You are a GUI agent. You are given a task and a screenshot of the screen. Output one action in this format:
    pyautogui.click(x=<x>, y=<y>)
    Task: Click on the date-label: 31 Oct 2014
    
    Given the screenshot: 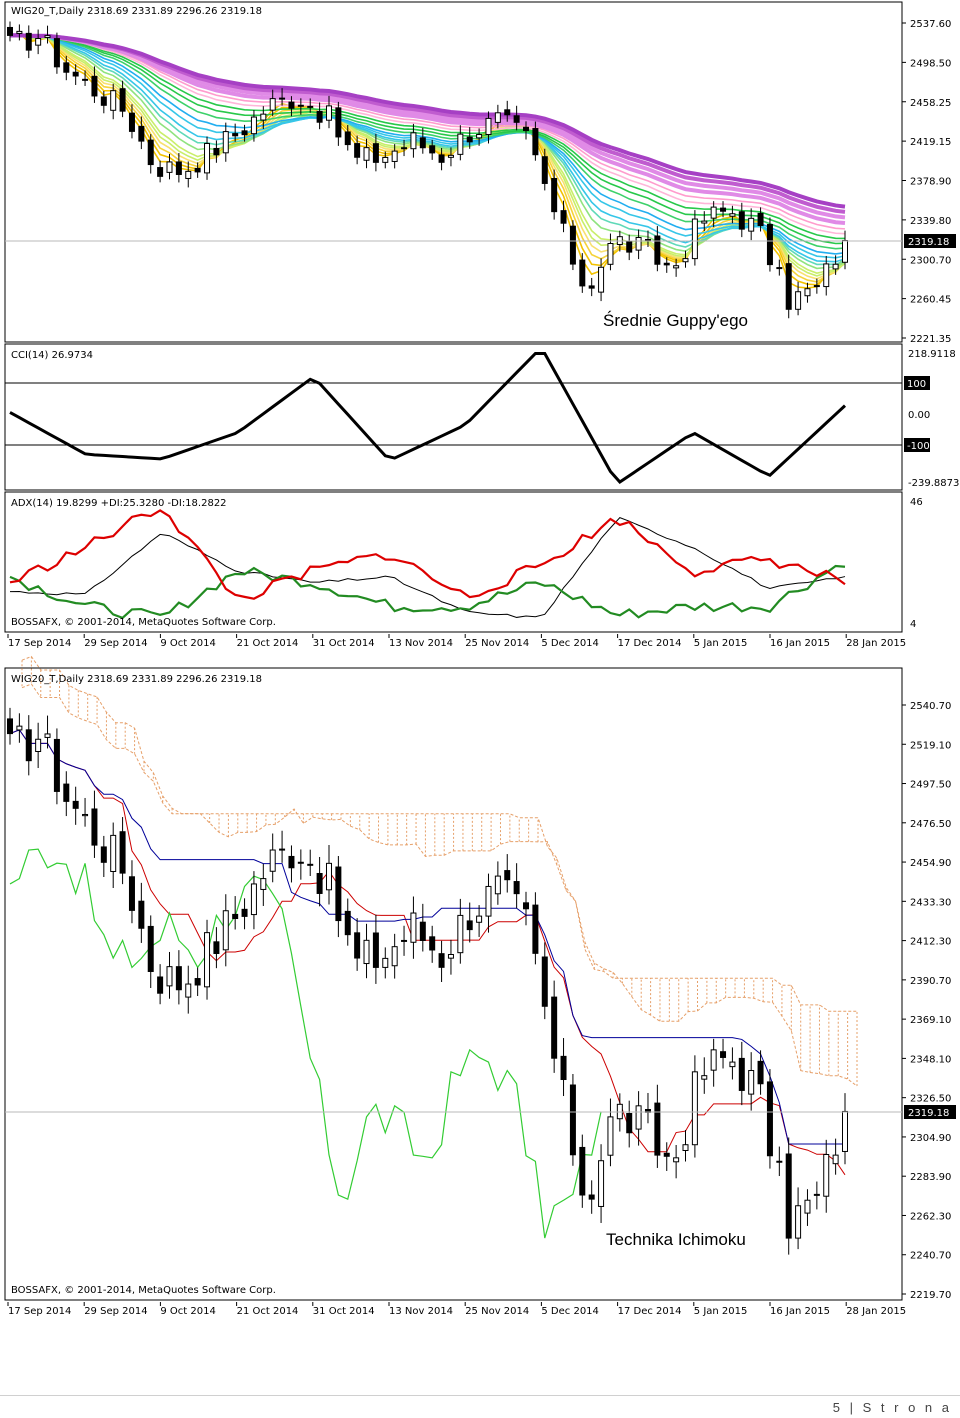 What is the action you would take?
    pyautogui.click(x=344, y=643)
    